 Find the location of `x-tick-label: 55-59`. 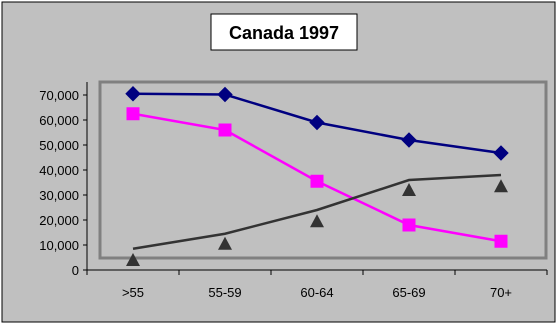

x-tick-label: 55-59 is located at coordinates (224, 292).